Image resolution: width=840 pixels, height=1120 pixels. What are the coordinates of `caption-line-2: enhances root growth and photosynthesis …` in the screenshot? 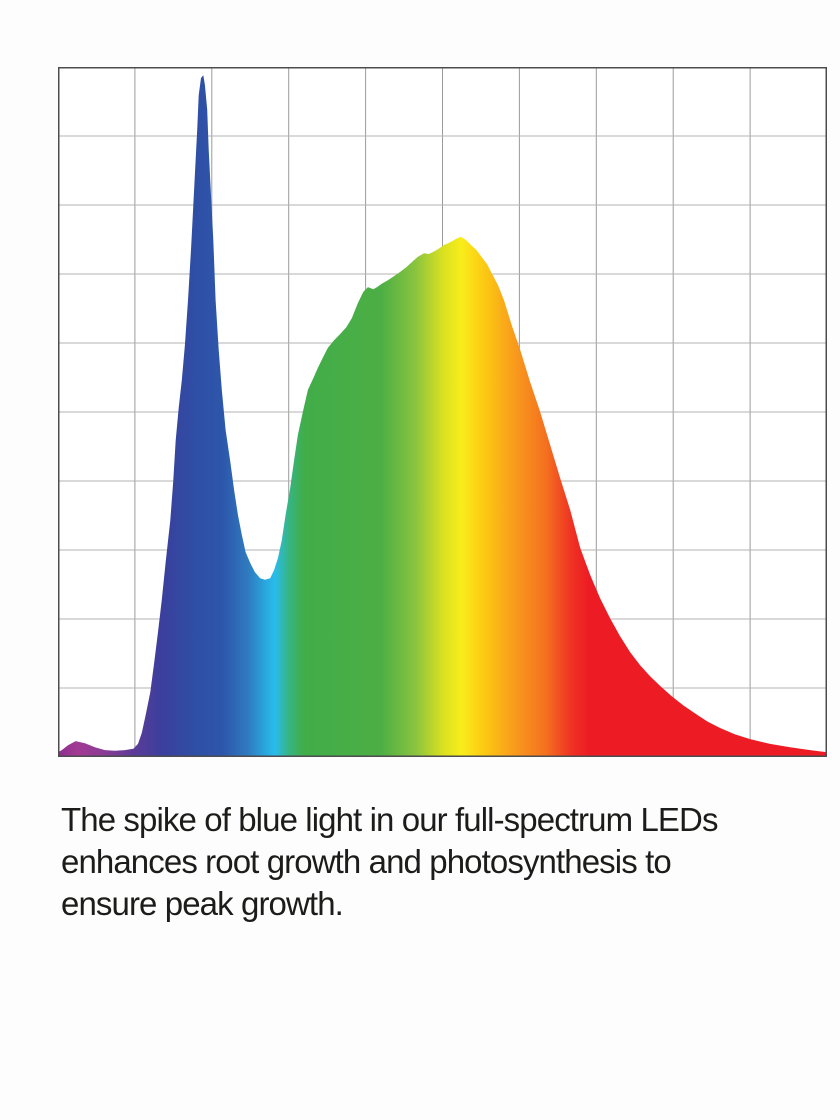 It's located at (366, 861).